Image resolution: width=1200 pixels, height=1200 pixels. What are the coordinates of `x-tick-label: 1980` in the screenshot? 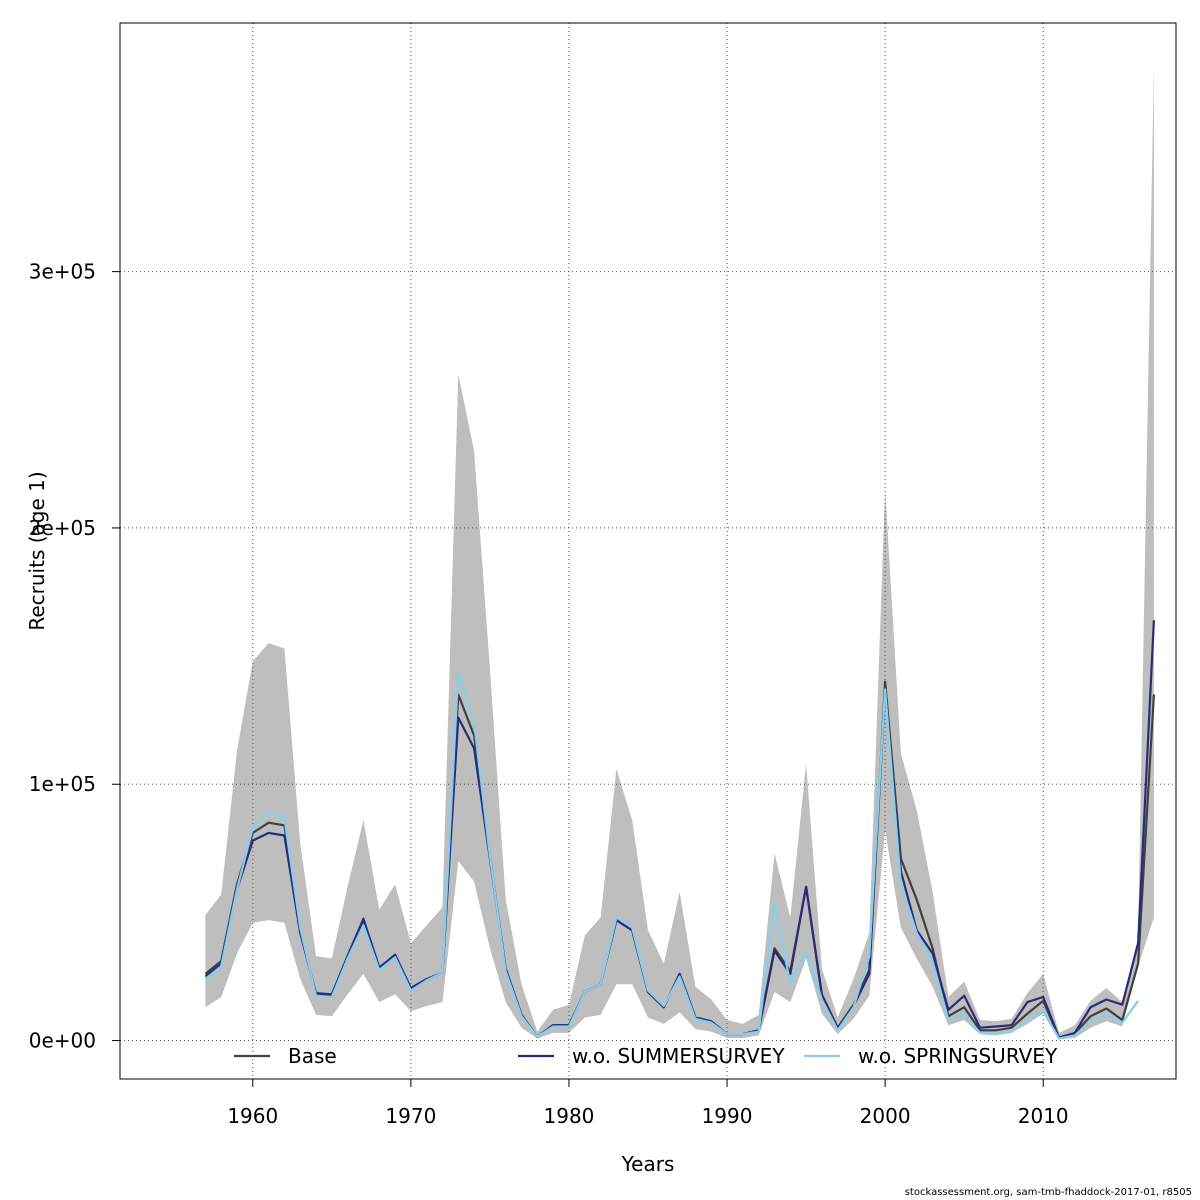 It's located at (569, 1116).